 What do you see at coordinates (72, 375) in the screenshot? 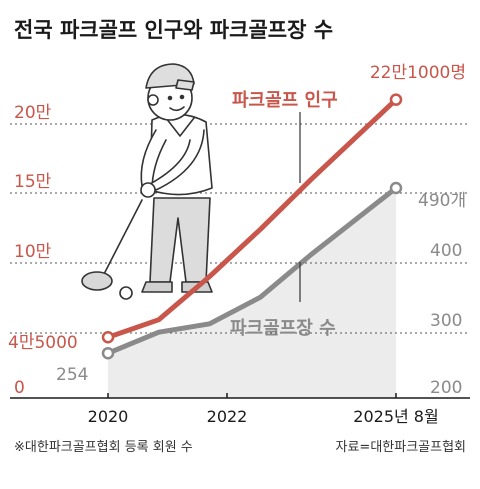
I see `courses-start-label: 254` at bounding box center [72, 375].